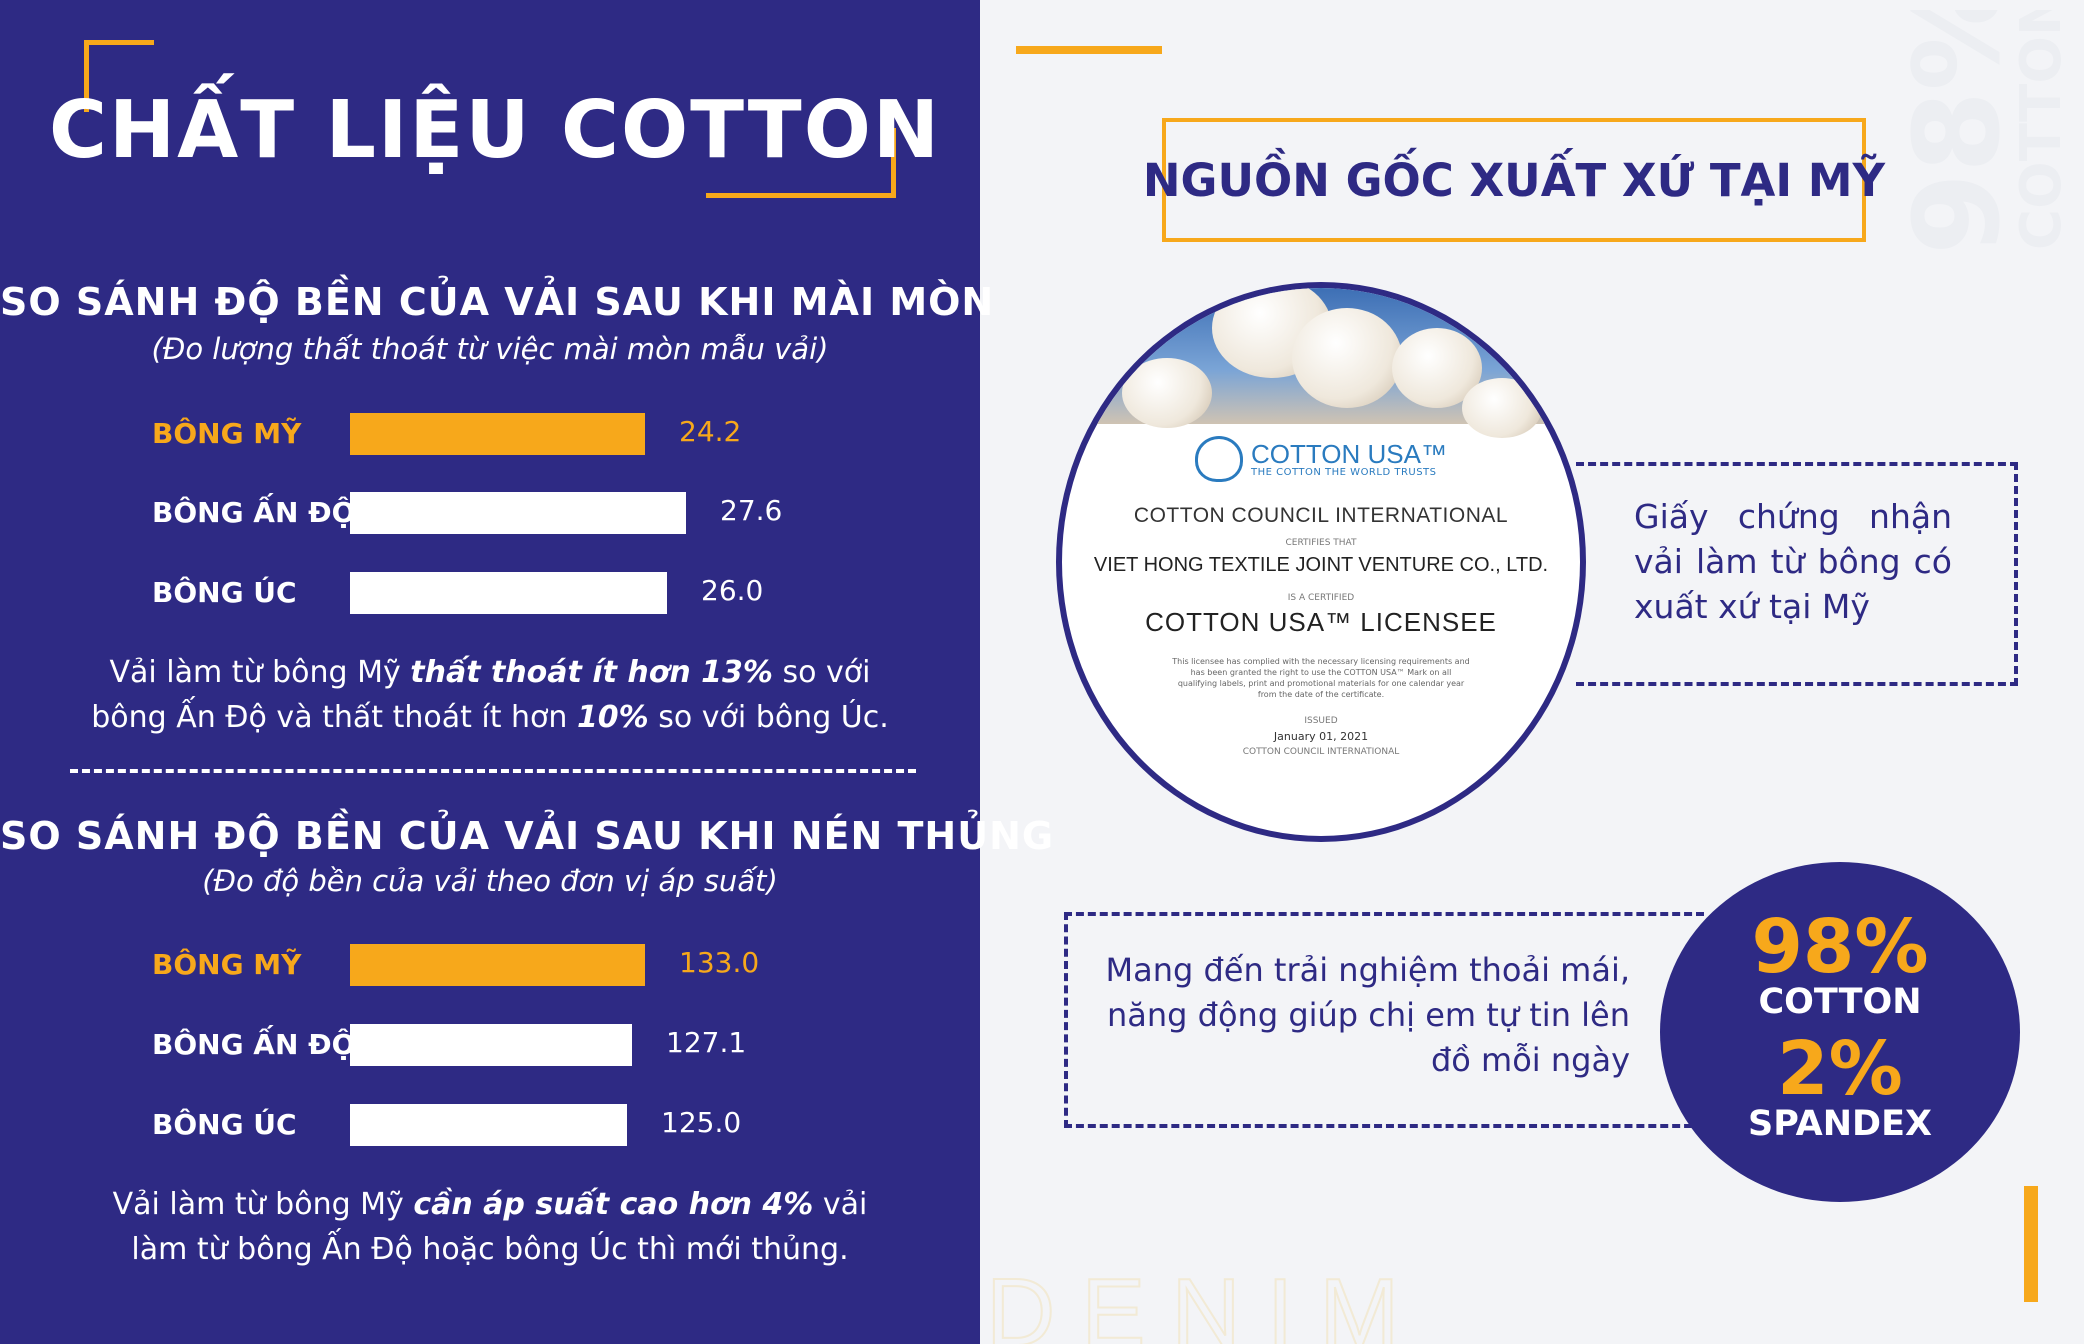 This screenshot has height=1344, width=2084. Describe the element at coordinates (1840, 1002) in the screenshot. I see `cotton-label: COTTON` at that location.